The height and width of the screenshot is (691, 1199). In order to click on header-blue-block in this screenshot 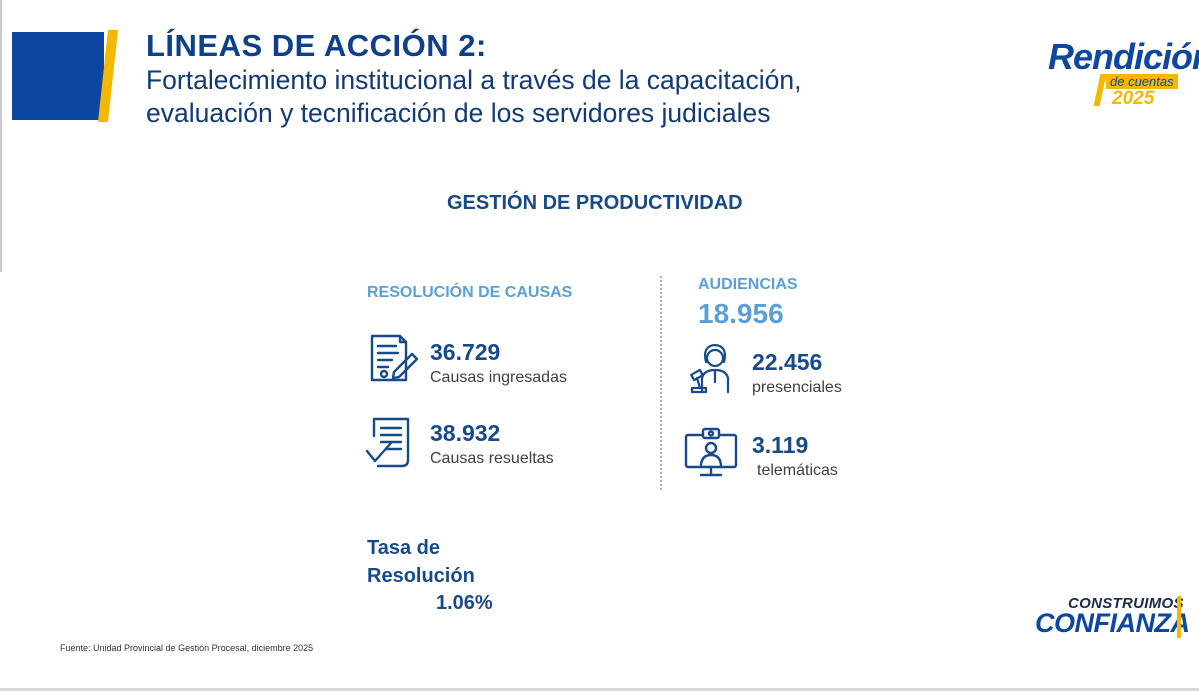, I will do `click(58, 76)`.